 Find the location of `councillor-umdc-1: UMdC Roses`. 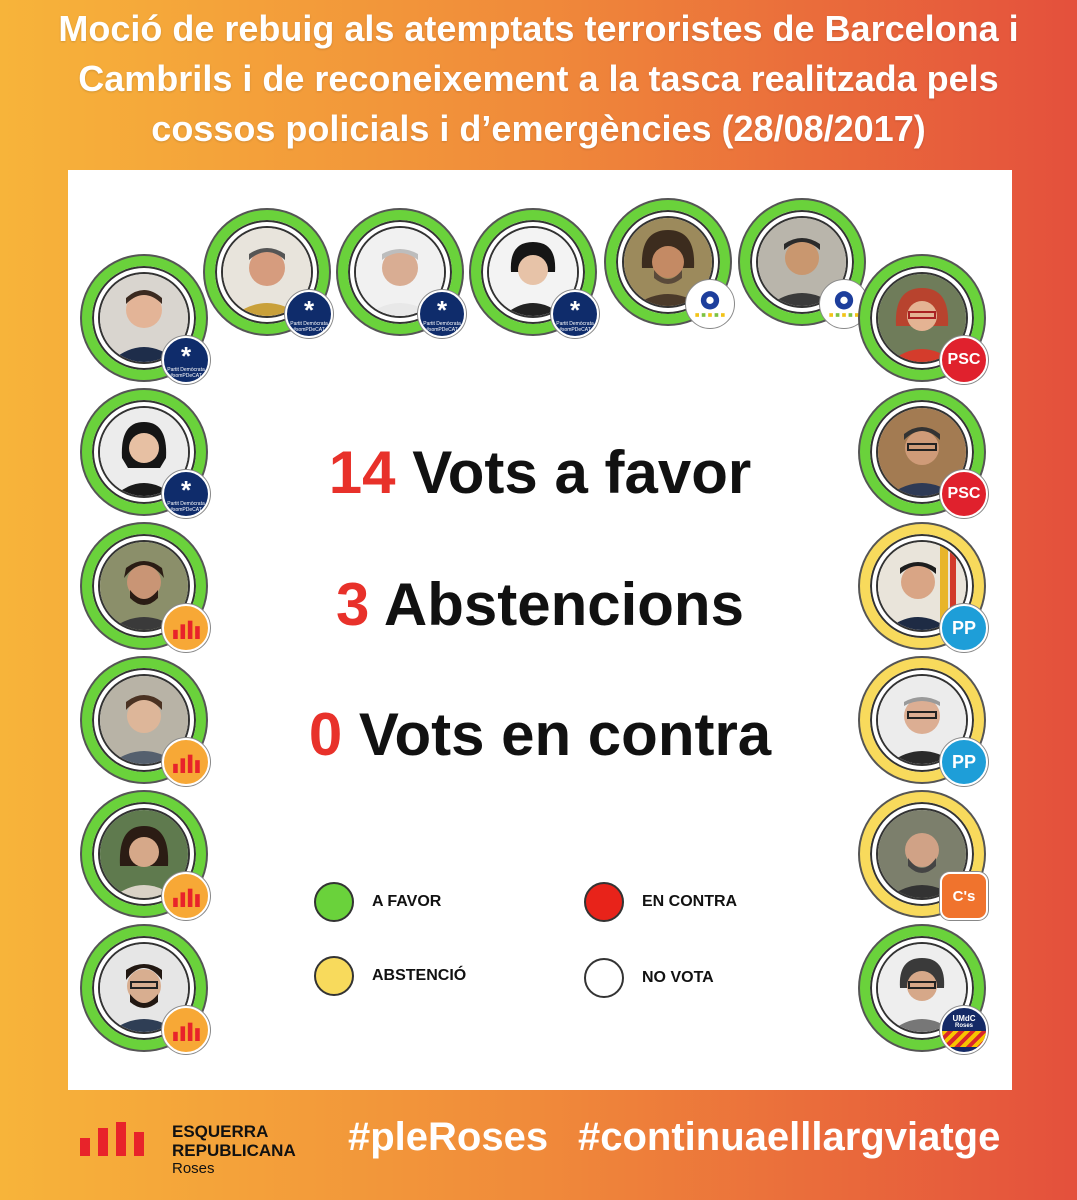

councillor-umdc-1: UMdC Roses is located at coordinates (924, 990).